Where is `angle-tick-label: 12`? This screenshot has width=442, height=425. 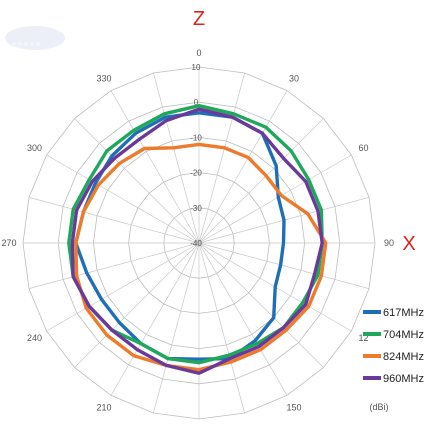
angle-tick-label: 12 is located at coordinates (363, 338).